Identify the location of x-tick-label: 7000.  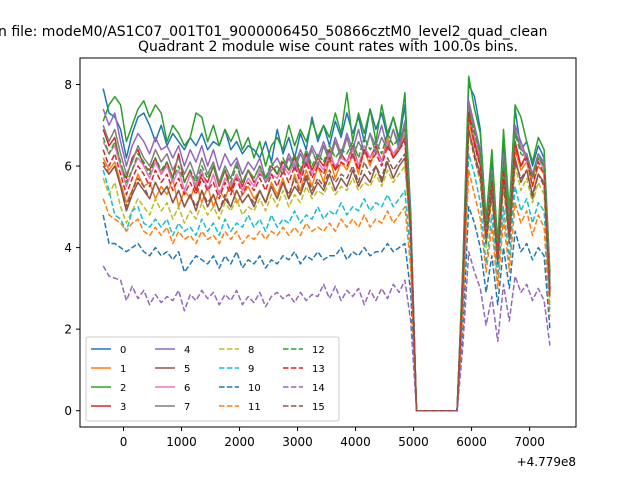
(529, 442).